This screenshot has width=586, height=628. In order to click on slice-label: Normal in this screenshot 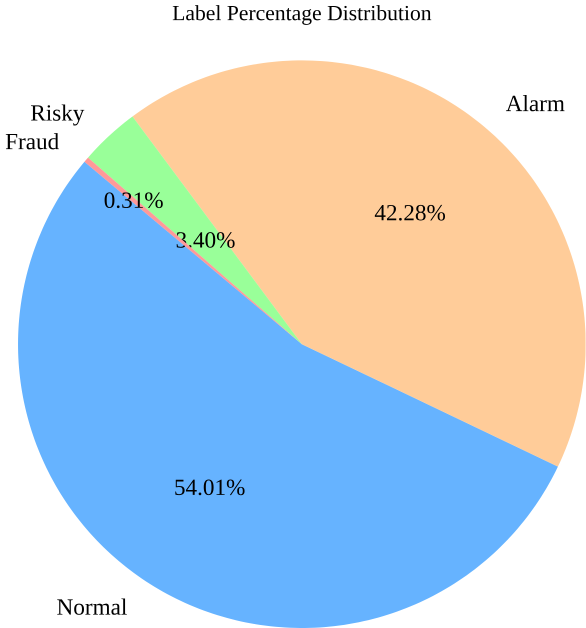, I will do `click(92, 606)`.